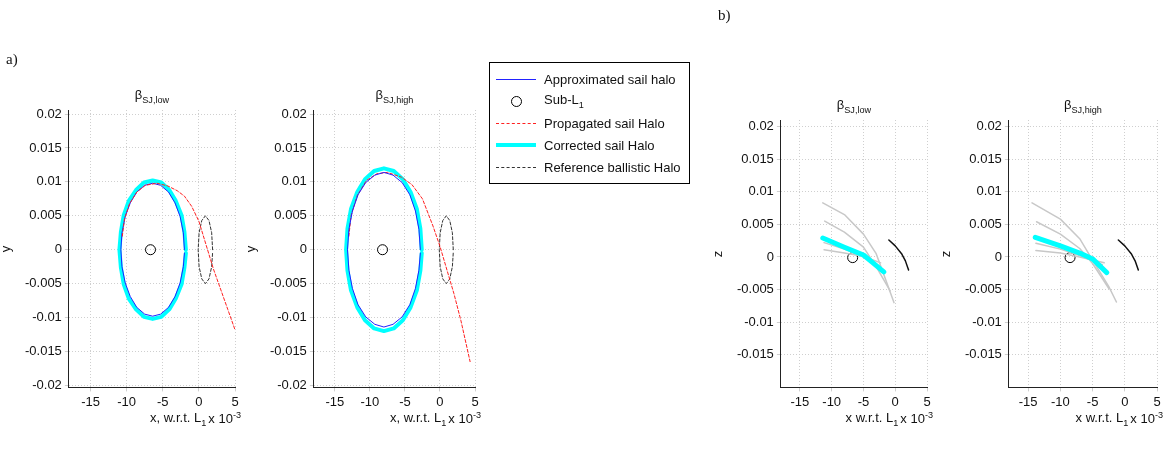  Describe the element at coordinates (610, 79) in the screenshot. I see `legend-label: Approximated sail halo` at that location.